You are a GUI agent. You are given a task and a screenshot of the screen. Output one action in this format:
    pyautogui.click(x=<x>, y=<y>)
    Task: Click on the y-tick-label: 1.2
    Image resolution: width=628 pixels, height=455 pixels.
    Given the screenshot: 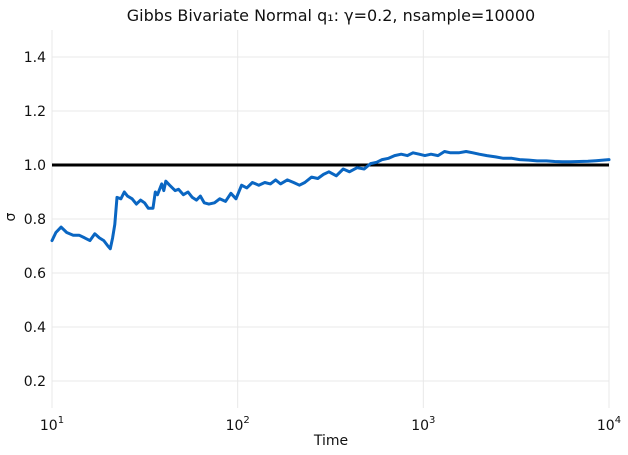 What is the action you would take?
    pyautogui.click(x=35, y=112)
    